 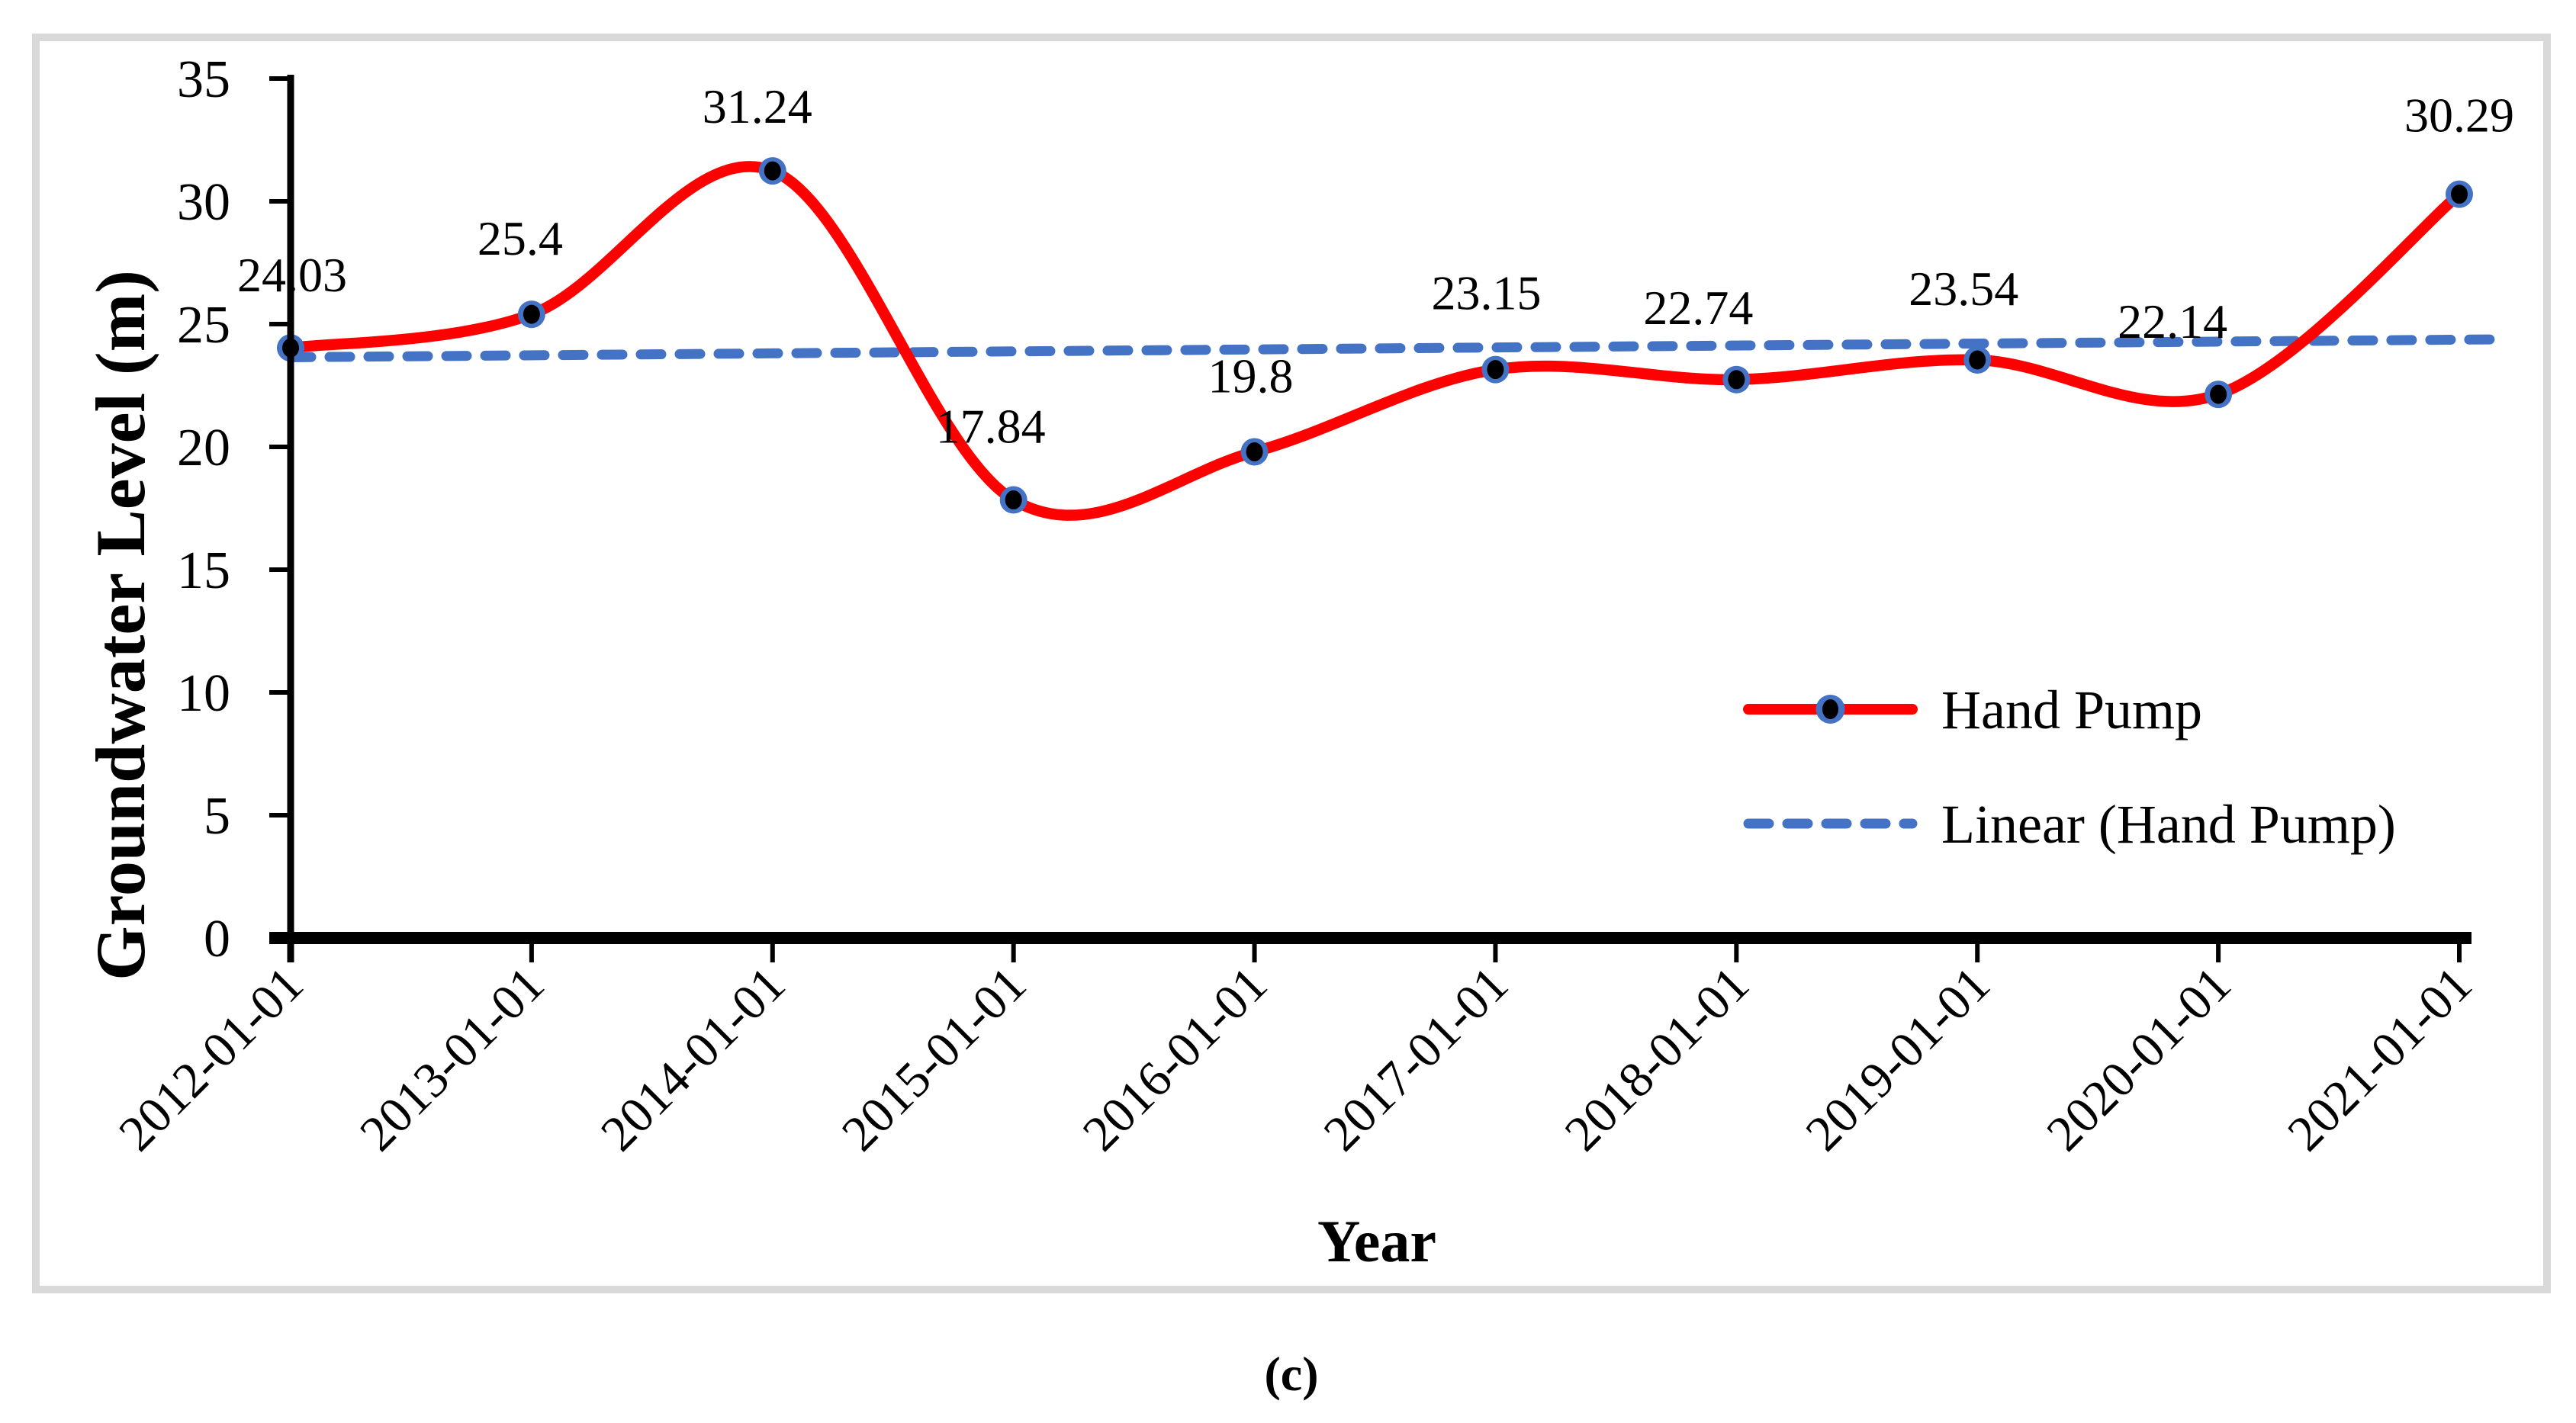 I want to click on y-tick-label: 30, so click(x=203, y=202).